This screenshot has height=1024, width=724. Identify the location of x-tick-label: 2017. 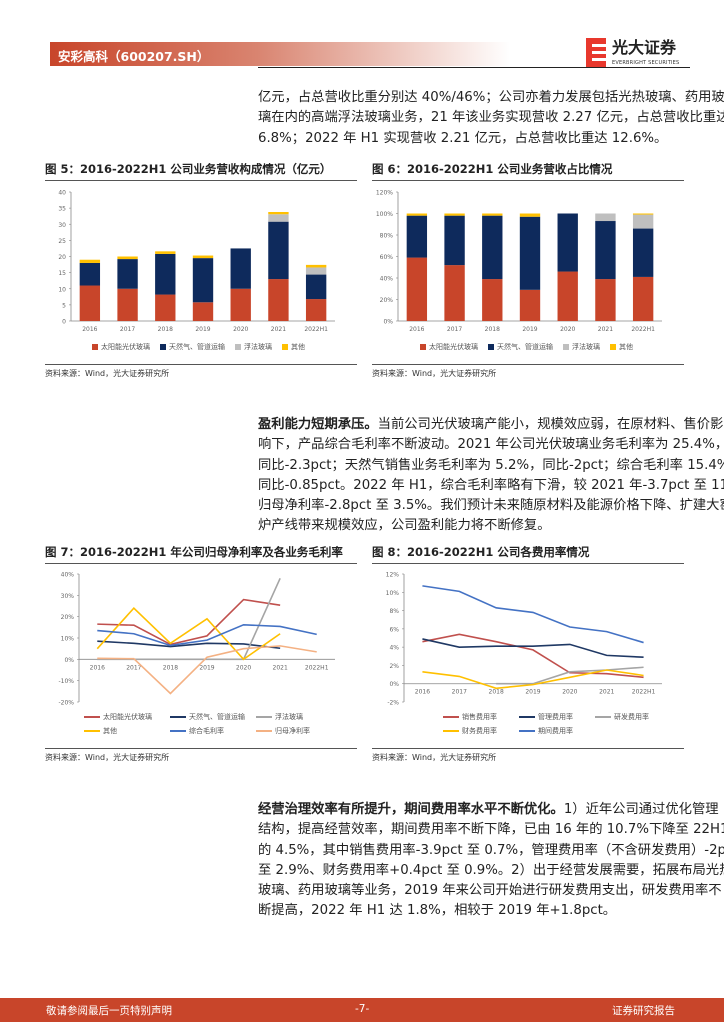
(454, 329).